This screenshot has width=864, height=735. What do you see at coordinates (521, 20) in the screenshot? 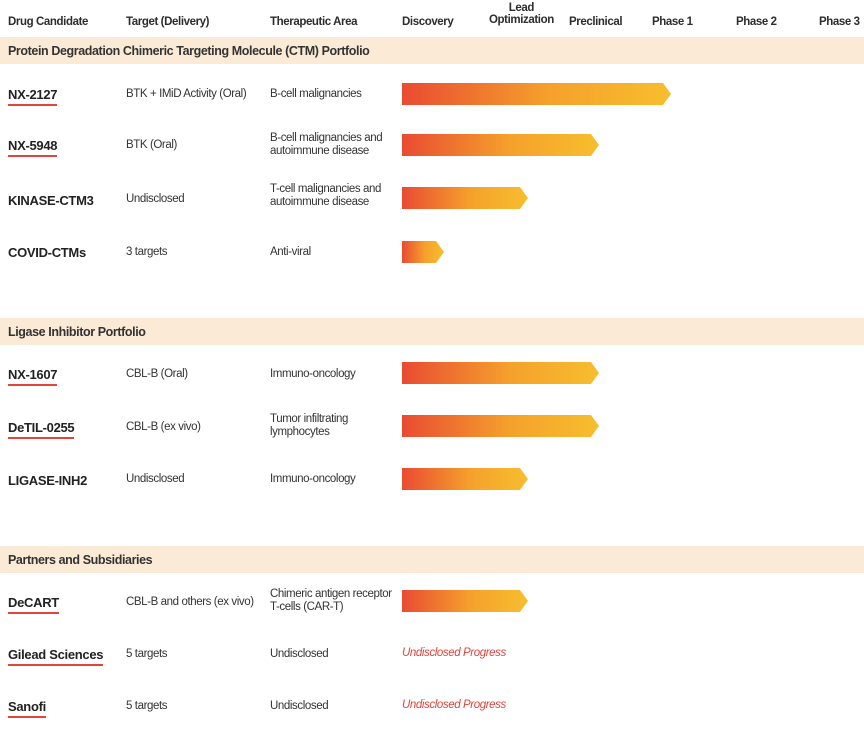
I see `header-lead-line2: Optimization` at bounding box center [521, 20].